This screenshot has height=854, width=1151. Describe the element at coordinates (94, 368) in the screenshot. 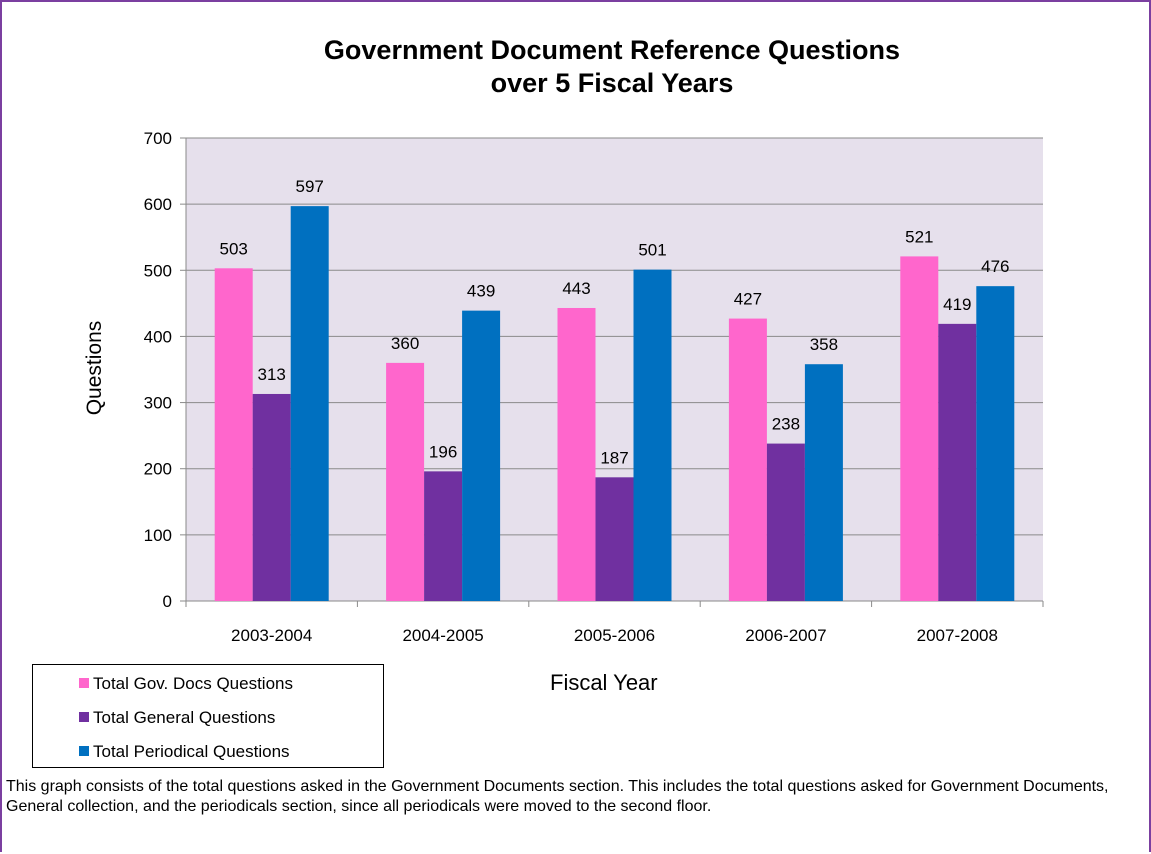

I see `y-axis-title: Questions` at that location.